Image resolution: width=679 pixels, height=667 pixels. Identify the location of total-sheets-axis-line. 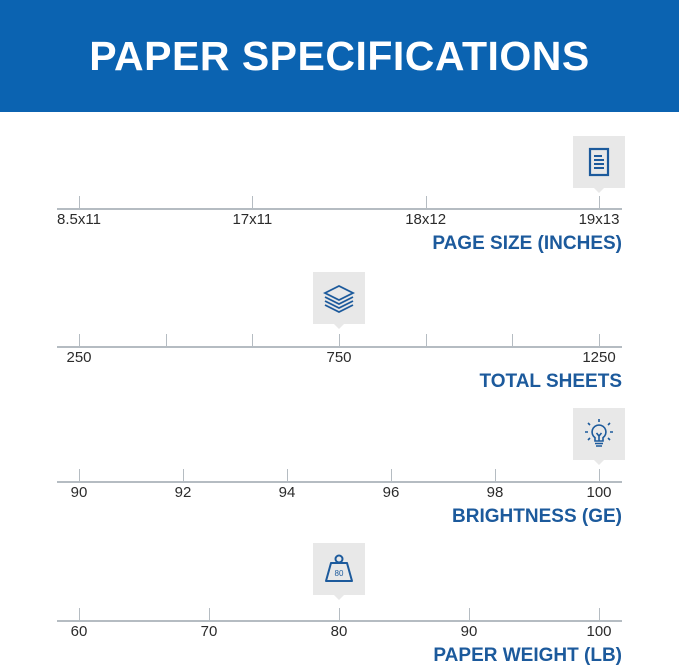
(339, 347).